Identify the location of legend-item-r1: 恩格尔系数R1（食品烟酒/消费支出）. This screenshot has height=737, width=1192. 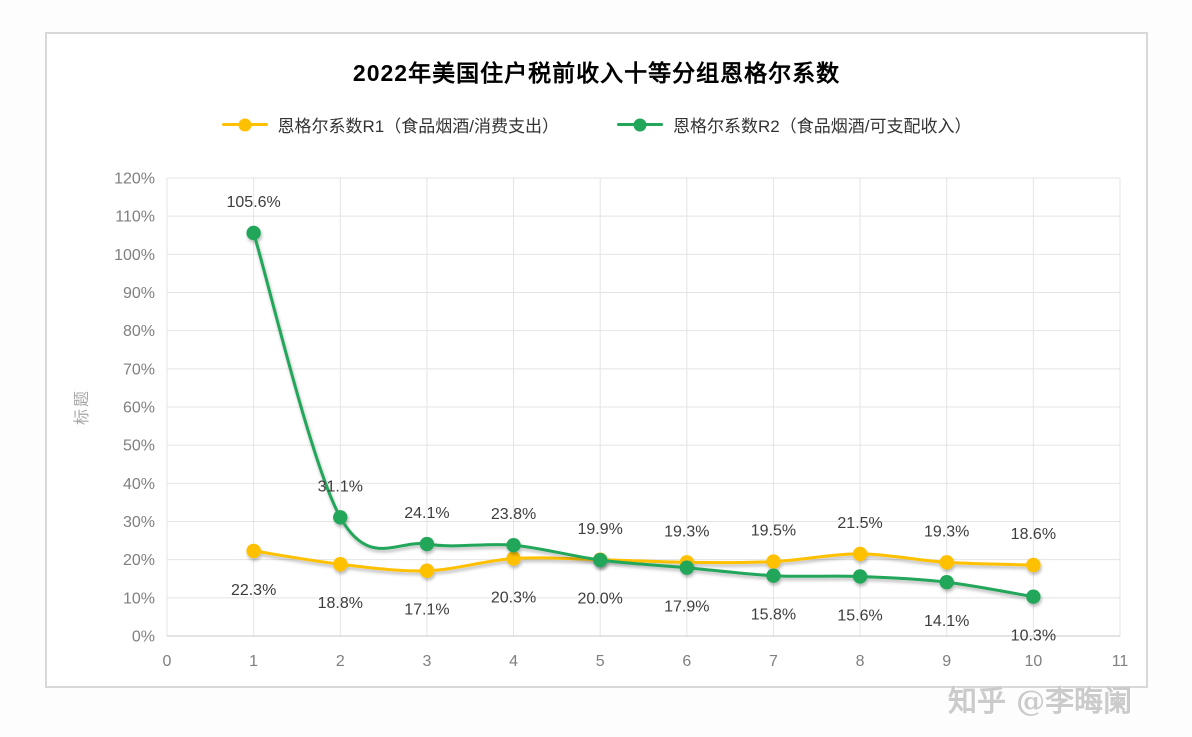
(390, 124).